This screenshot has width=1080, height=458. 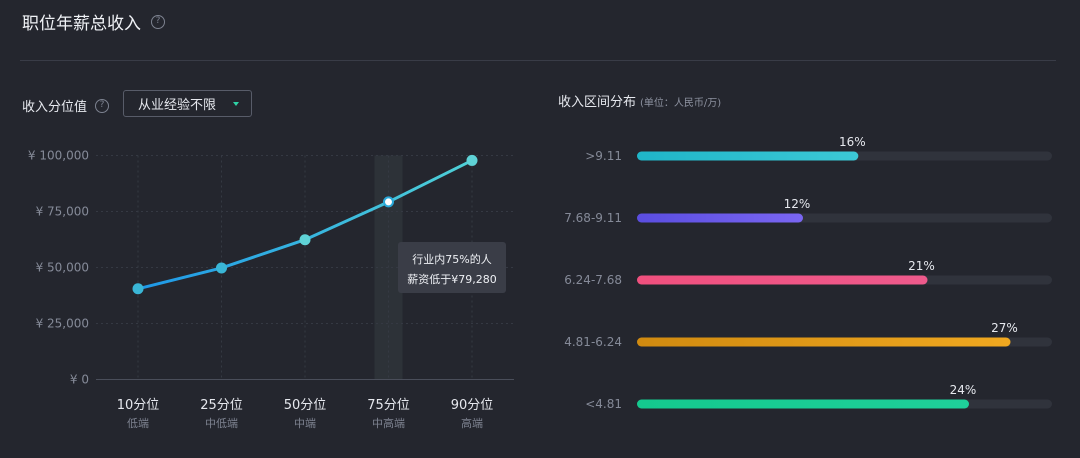 I want to click on header-divider, so click(x=538, y=60).